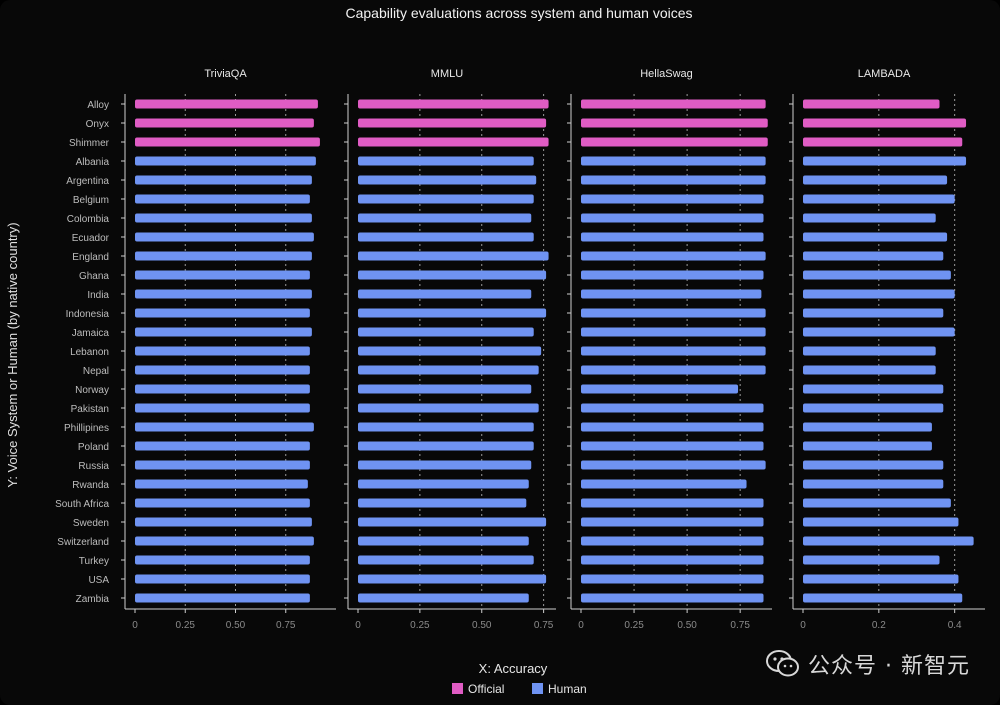 The height and width of the screenshot is (705, 1000). I want to click on bar-hellaswag-england, so click(673, 256).